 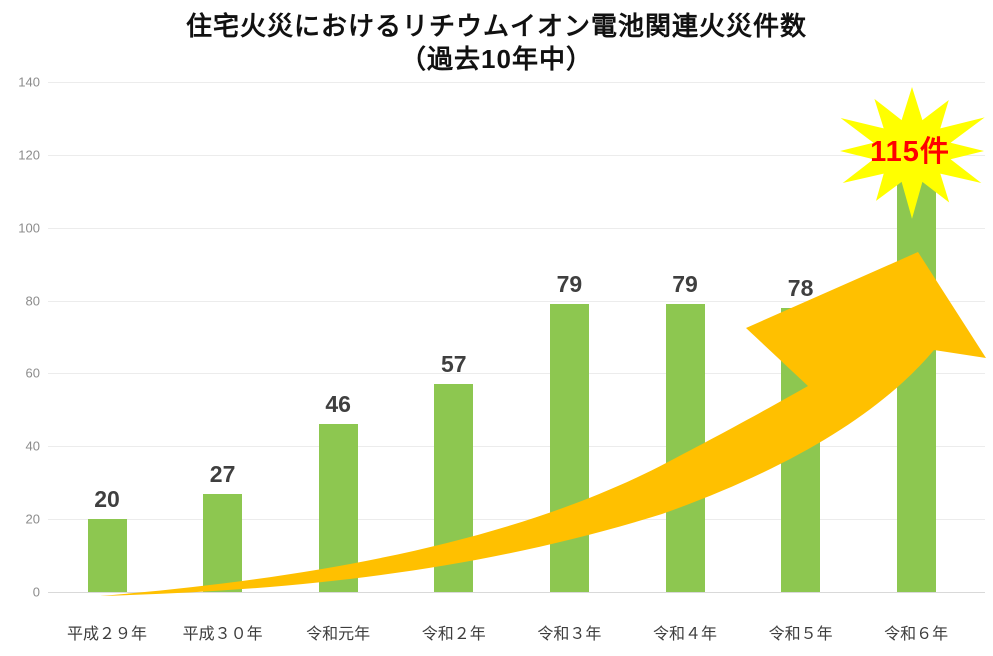 I want to click on x-axis-category-label: 令和２年, so click(x=453, y=634).